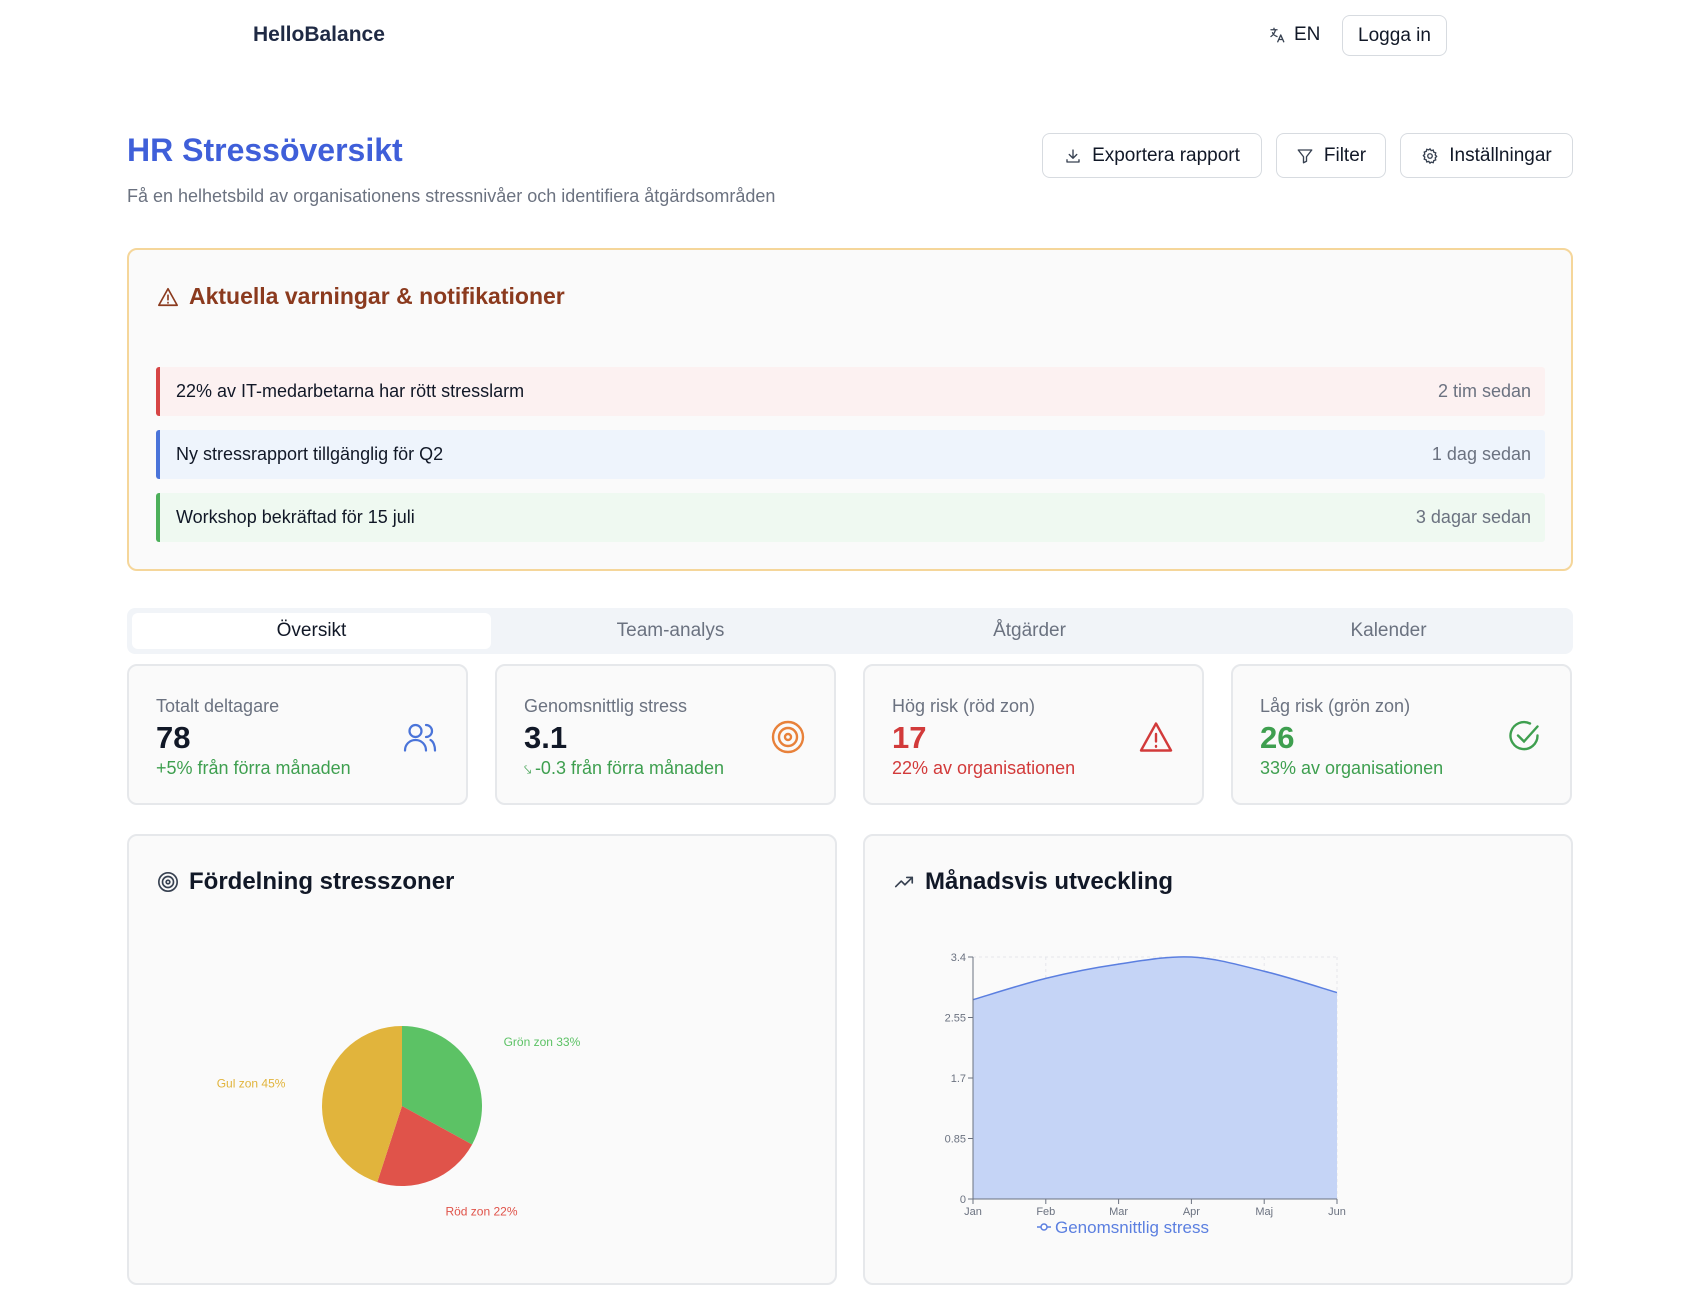 The height and width of the screenshot is (1294, 1690). What do you see at coordinates (909, 737) in the screenshot?
I see `stat-value: 17` at bounding box center [909, 737].